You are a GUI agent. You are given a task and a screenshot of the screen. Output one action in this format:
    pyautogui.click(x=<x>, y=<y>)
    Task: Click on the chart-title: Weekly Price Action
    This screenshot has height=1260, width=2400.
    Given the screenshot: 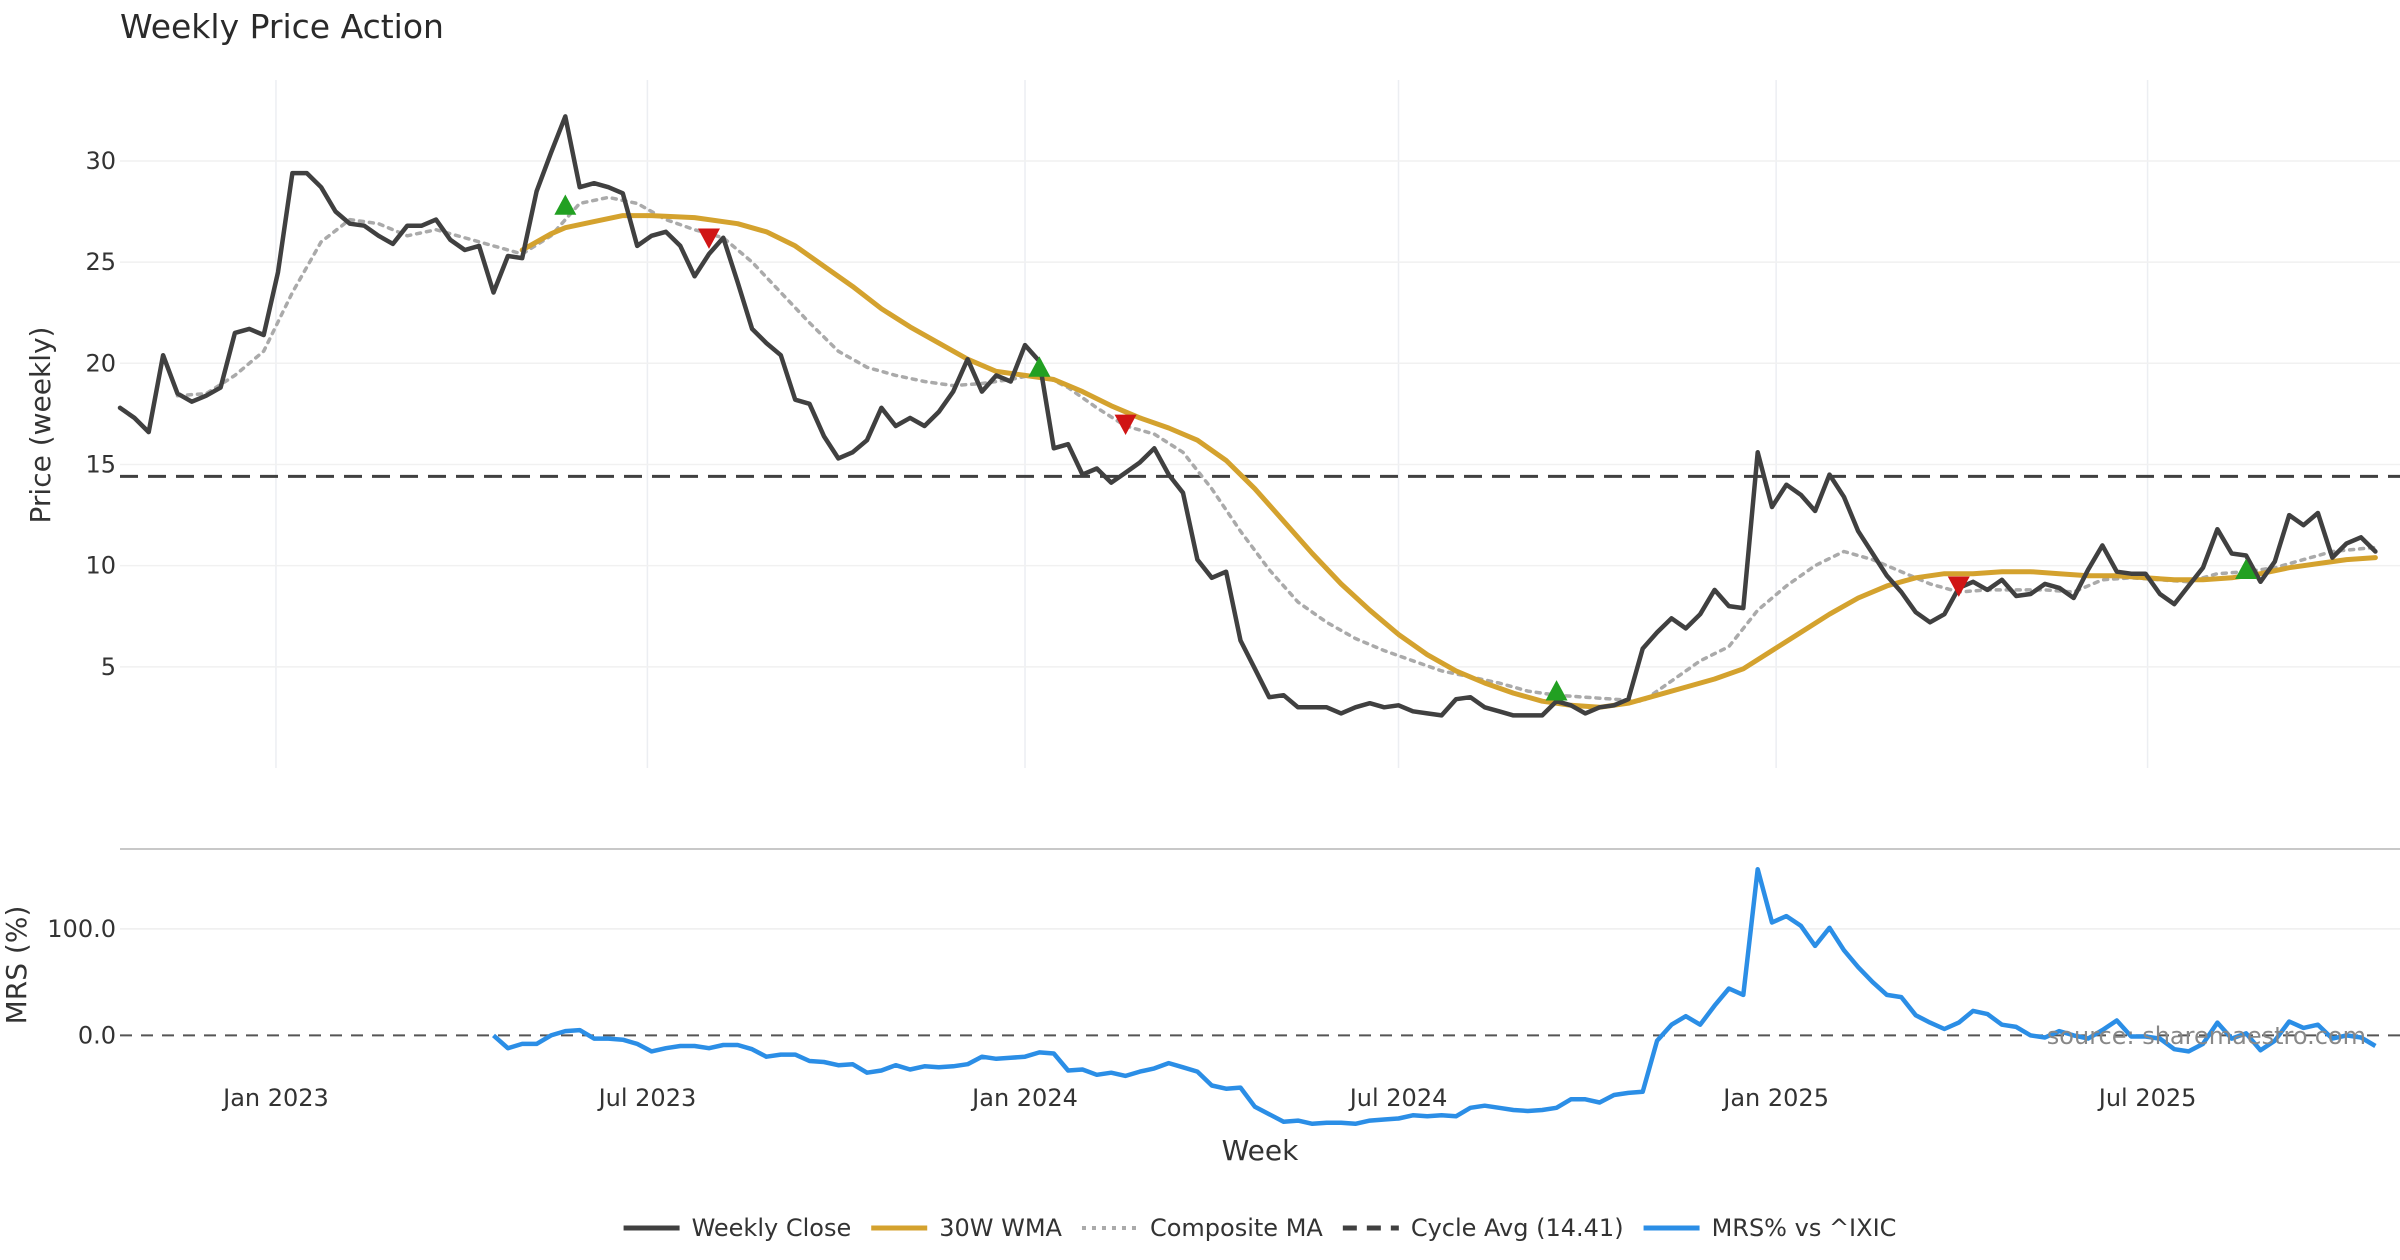 What is the action you would take?
    pyautogui.click(x=282, y=26)
    